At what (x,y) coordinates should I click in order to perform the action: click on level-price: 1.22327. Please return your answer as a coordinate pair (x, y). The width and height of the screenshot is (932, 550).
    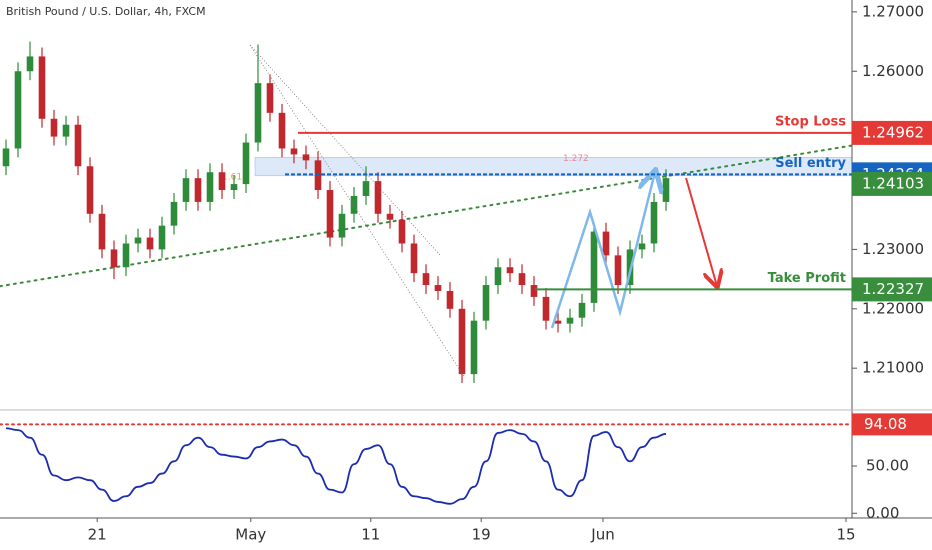
    Looking at the image, I should click on (893, 289).